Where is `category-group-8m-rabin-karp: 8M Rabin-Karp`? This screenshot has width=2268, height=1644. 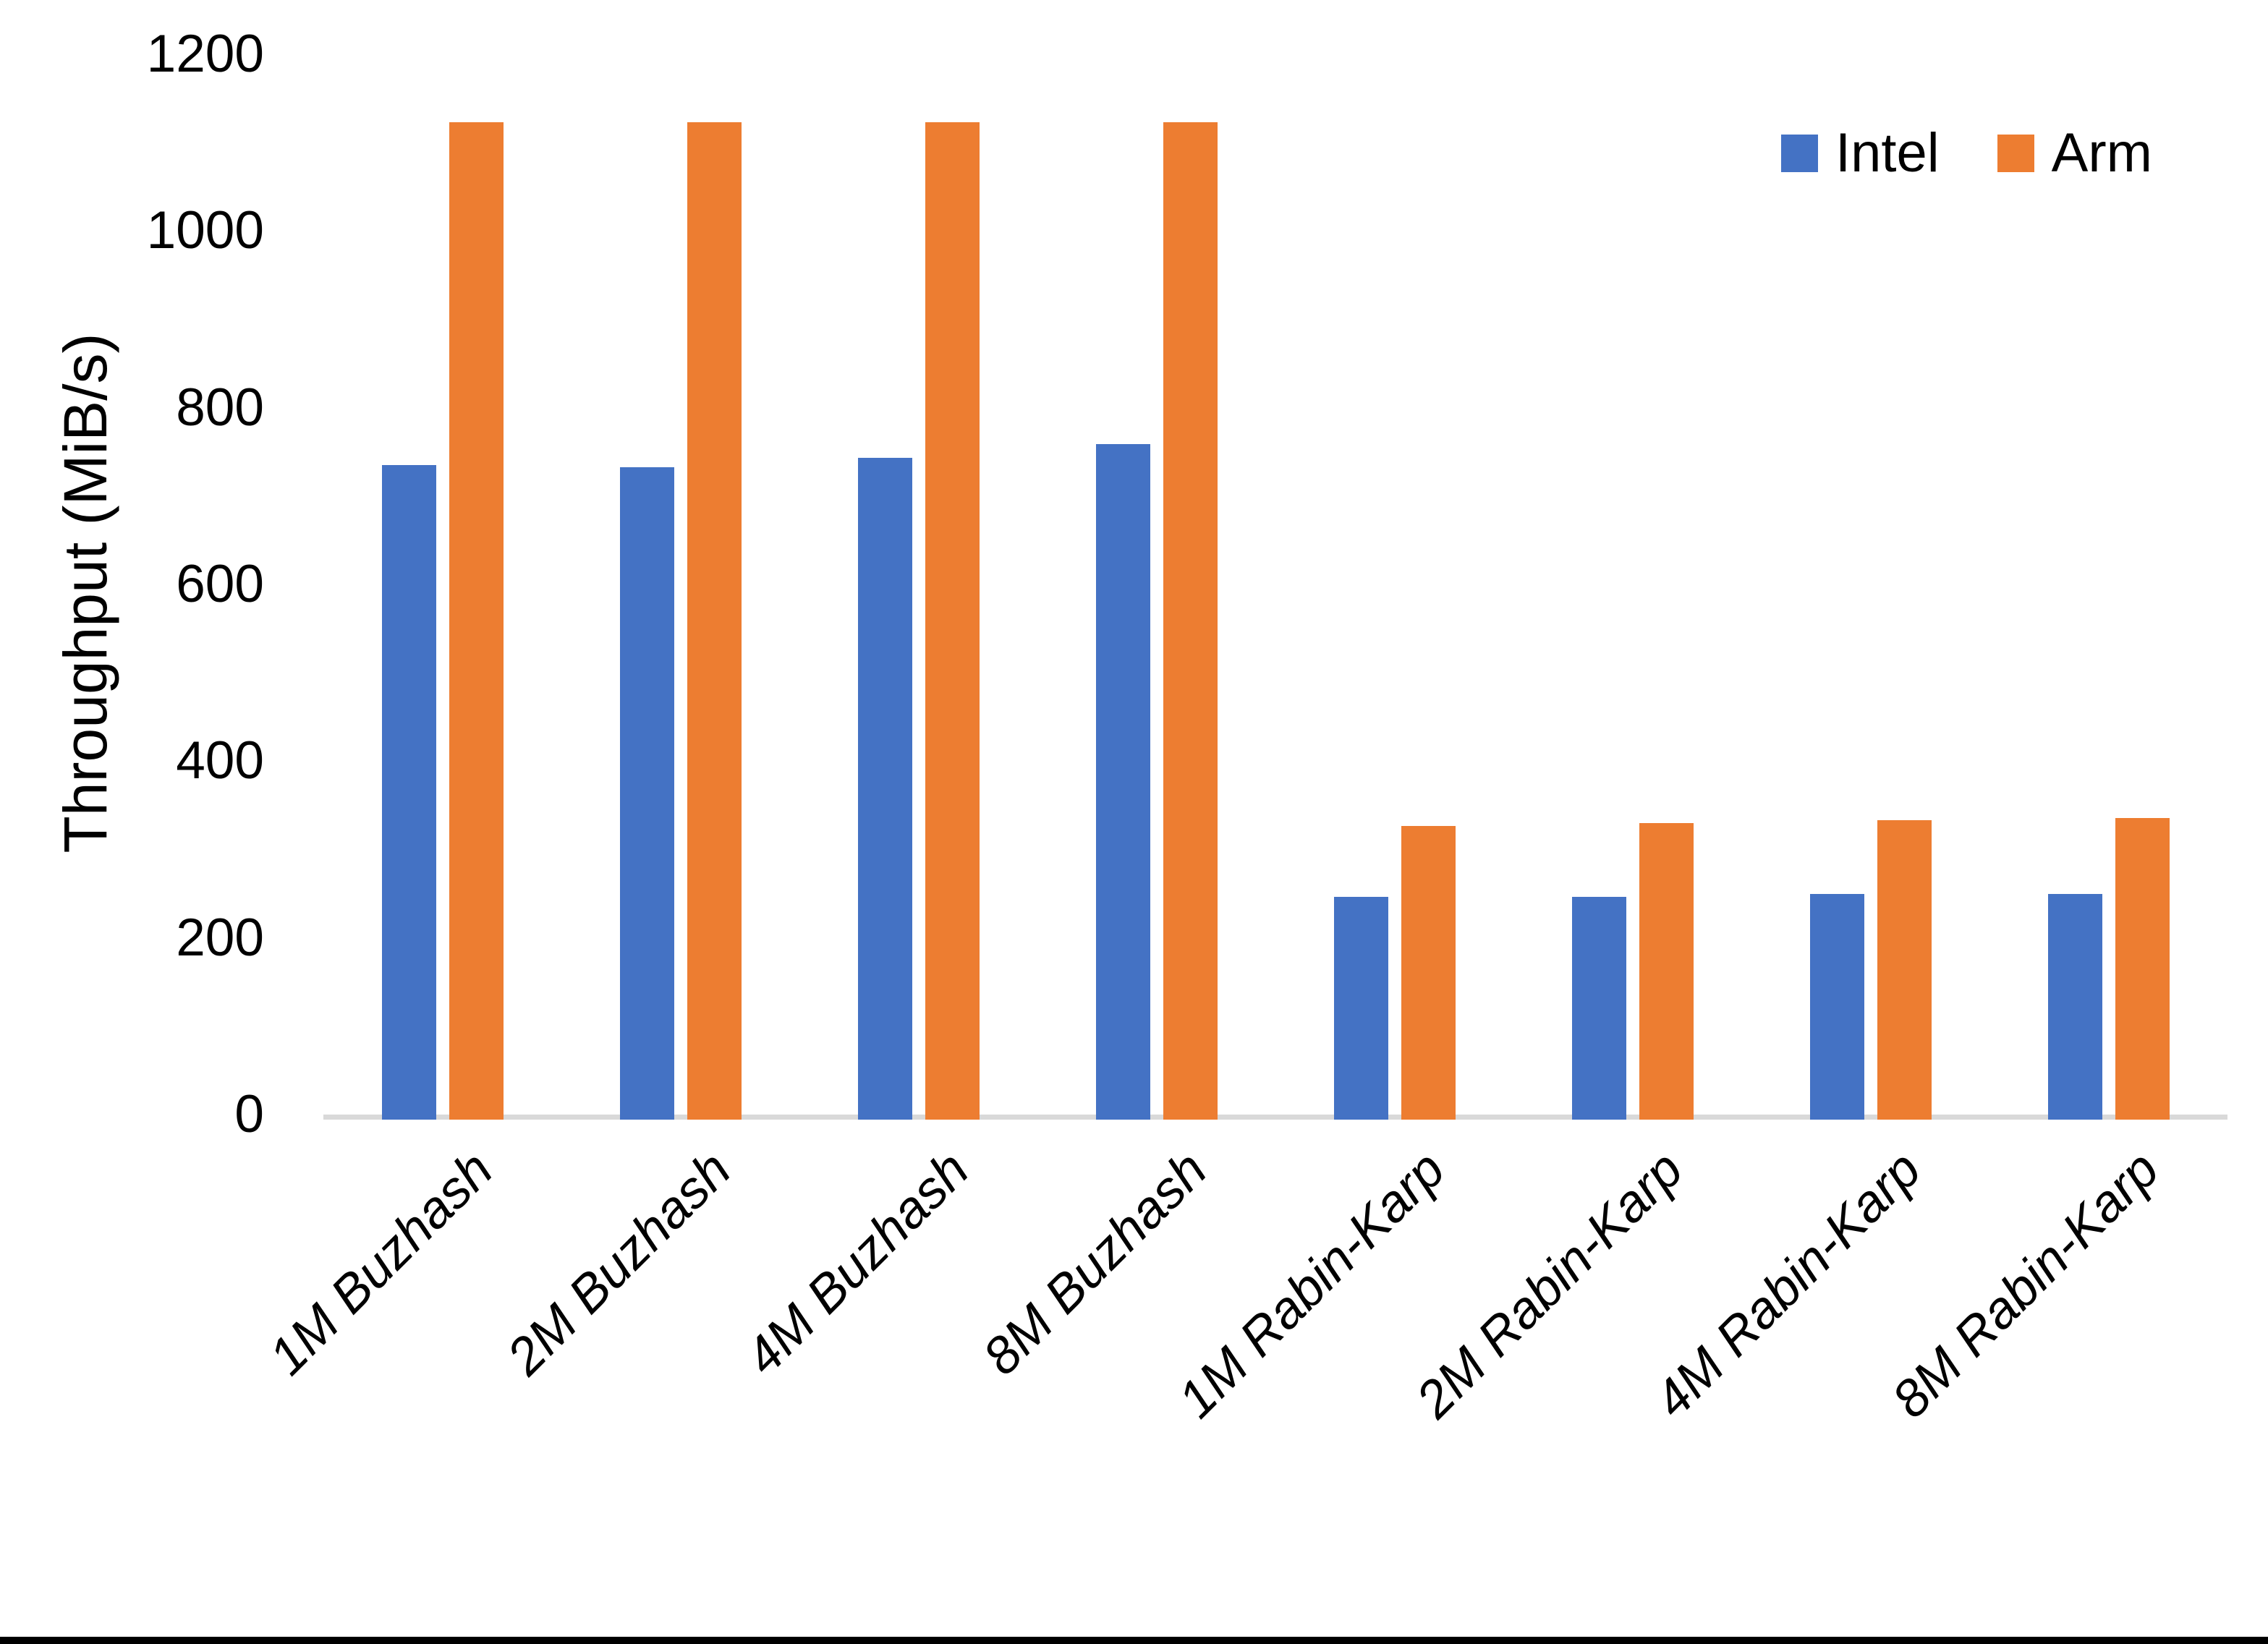 category-group-8m-rabin-karp: 8M Rabin-Karp is located at coordinates (2054, 741).